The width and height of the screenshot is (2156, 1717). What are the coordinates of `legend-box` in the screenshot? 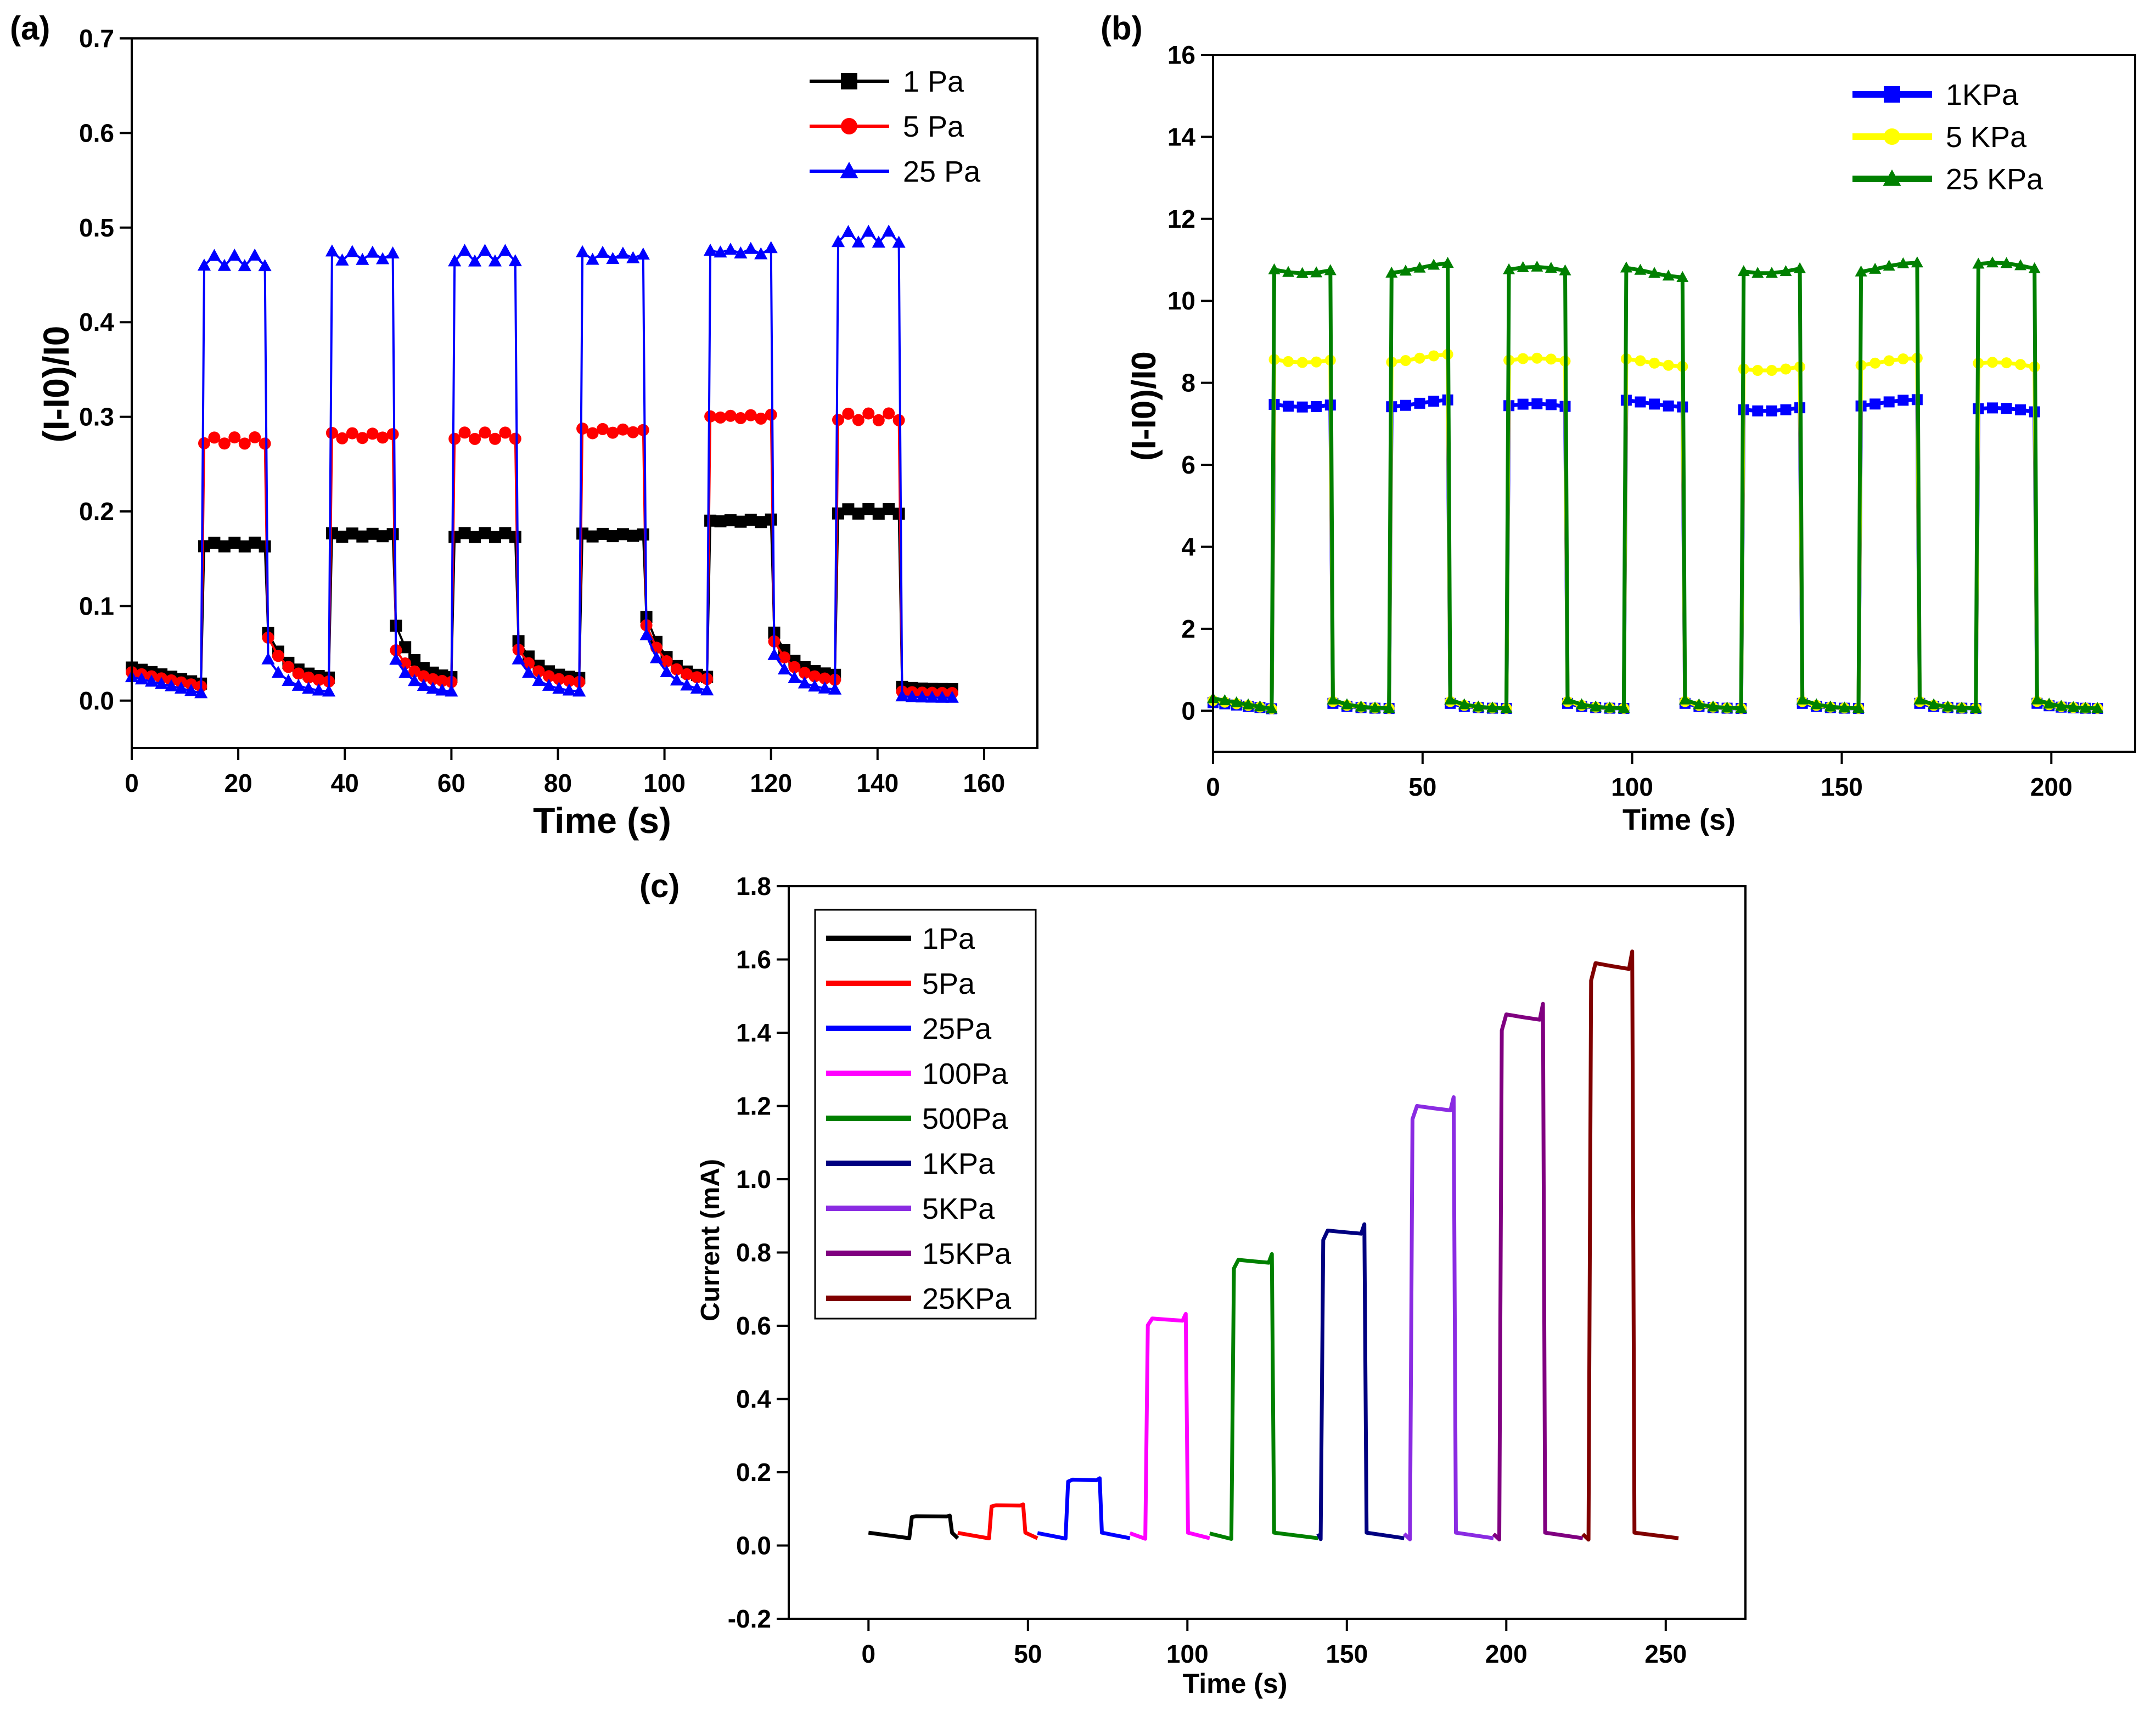 It's located at (925, 1114).